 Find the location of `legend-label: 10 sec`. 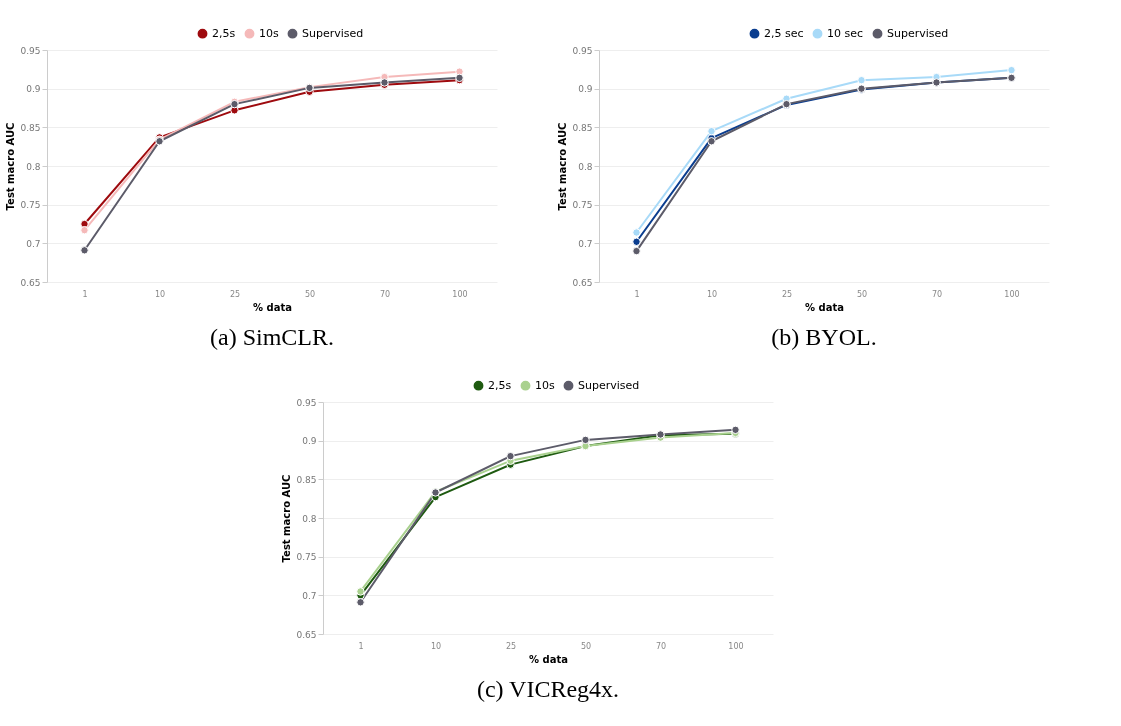

legend-label: 10 sec is located at coordinates (845, 33).